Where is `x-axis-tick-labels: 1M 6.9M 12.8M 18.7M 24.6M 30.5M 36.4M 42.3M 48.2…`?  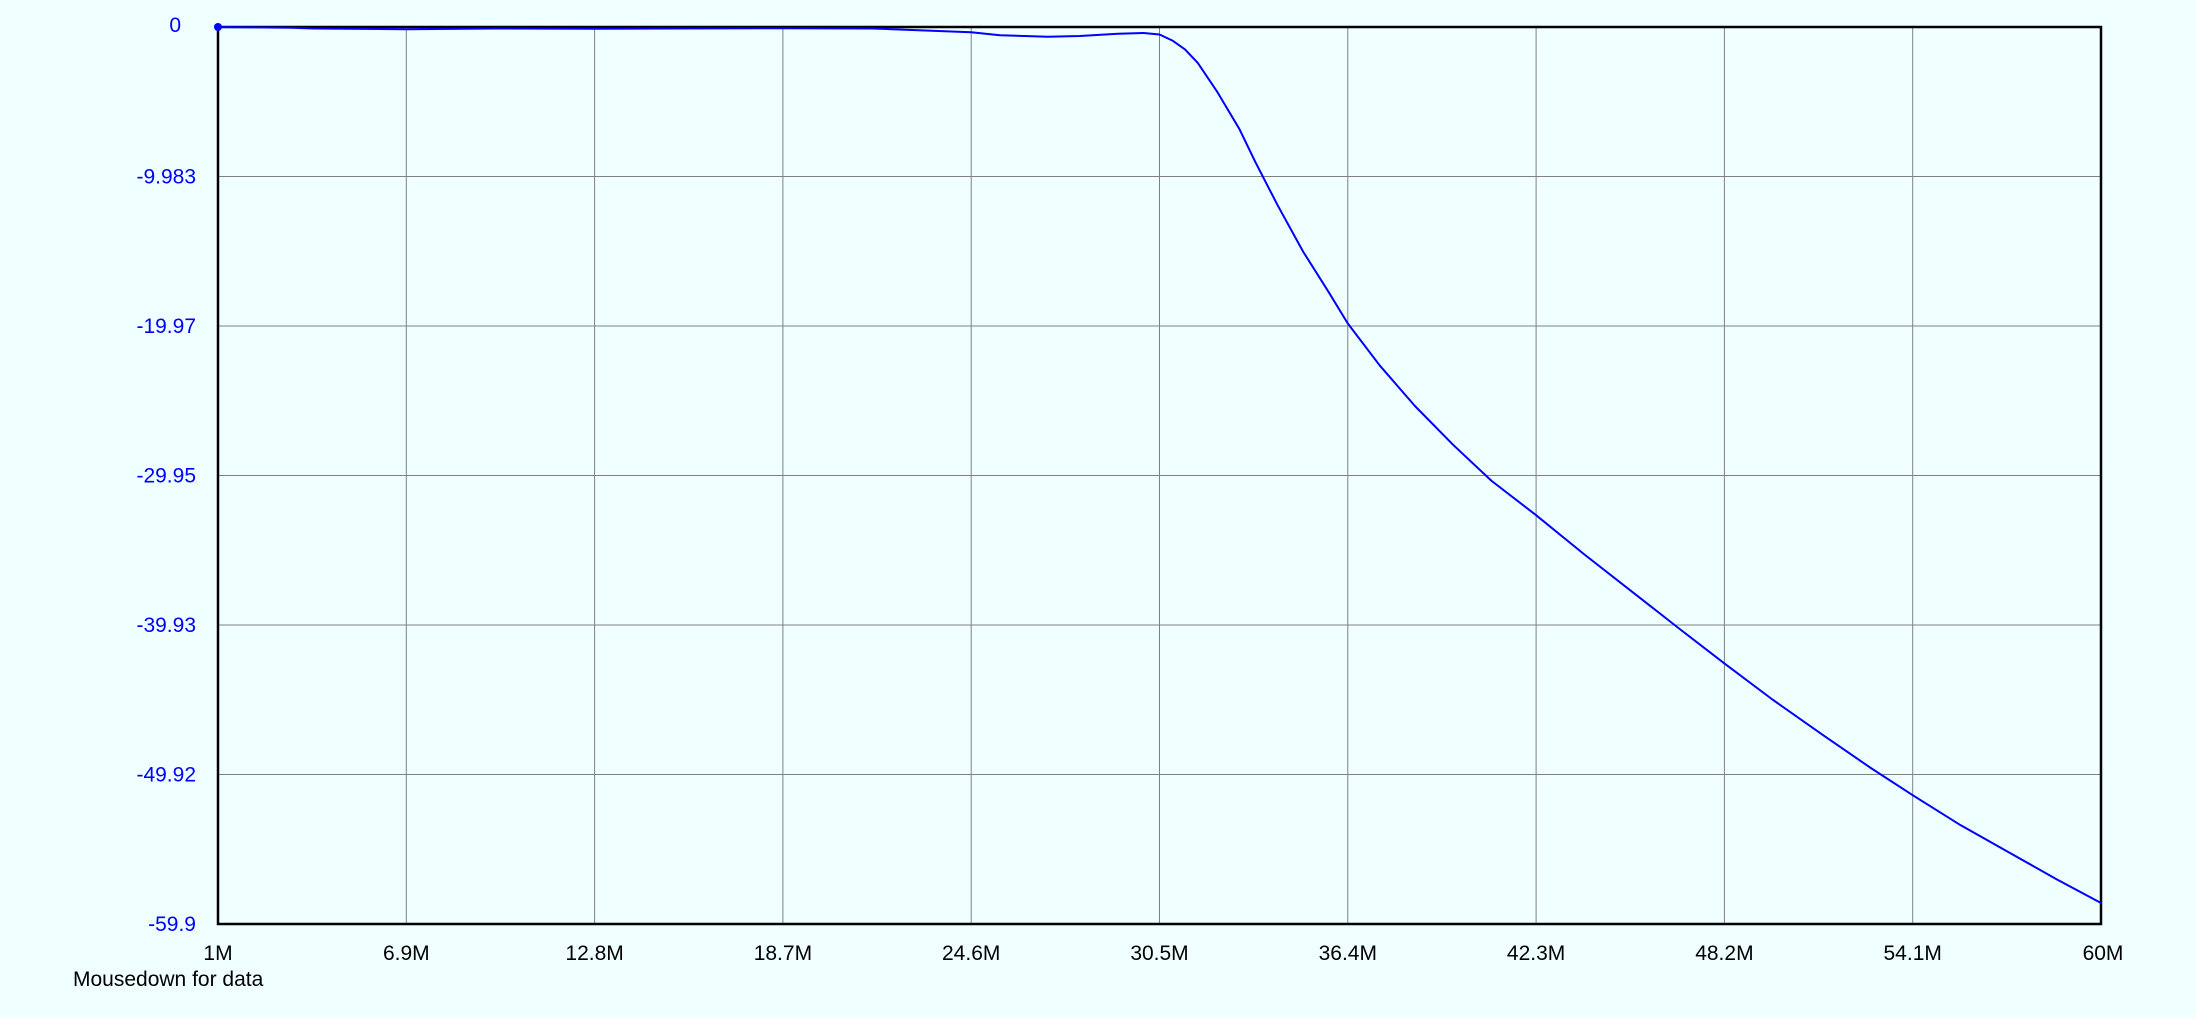
x-axis-tick-labels: 1M 6.9M 12.8M 18.7M 24.6M 30.5M 36.4M 42.3M 48.2… is located at coordinates (1163, 953).